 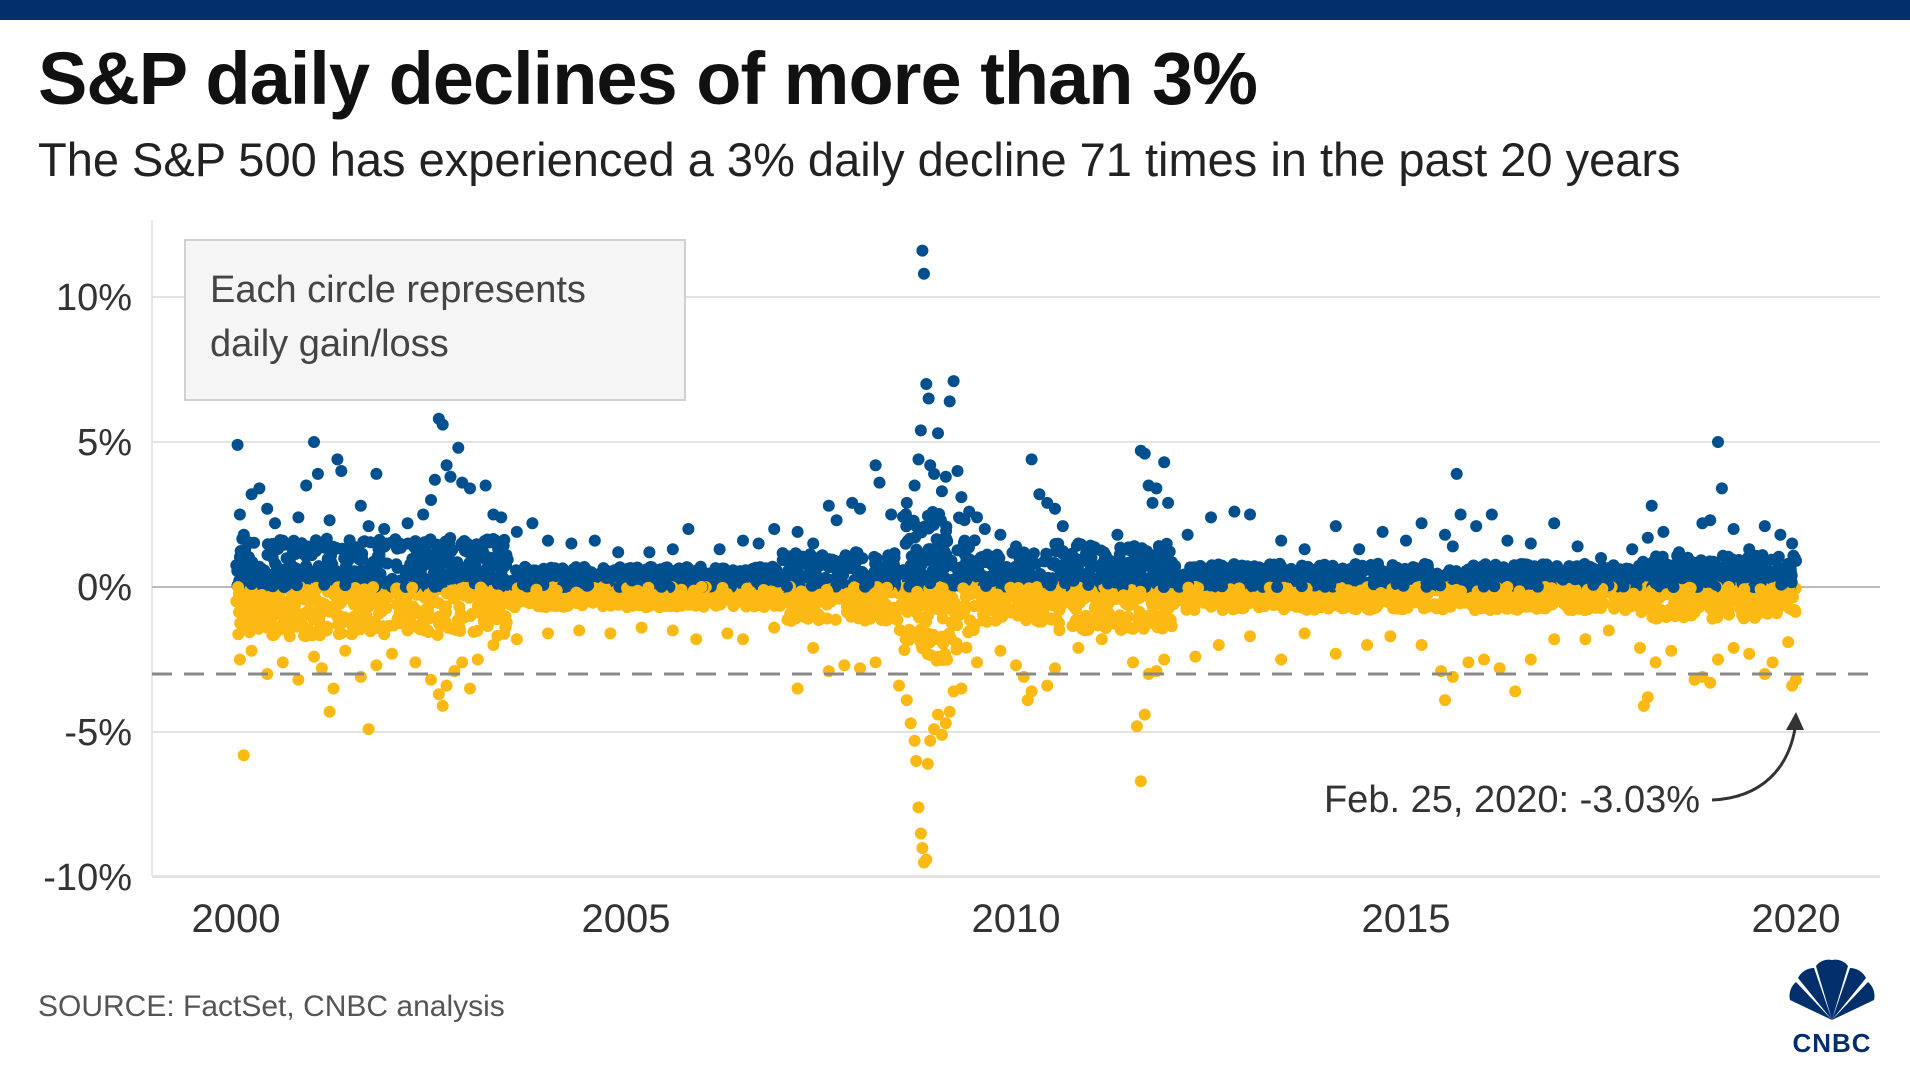 I want to click on x-tick-label: 2015, so click(x=1406, y=919).